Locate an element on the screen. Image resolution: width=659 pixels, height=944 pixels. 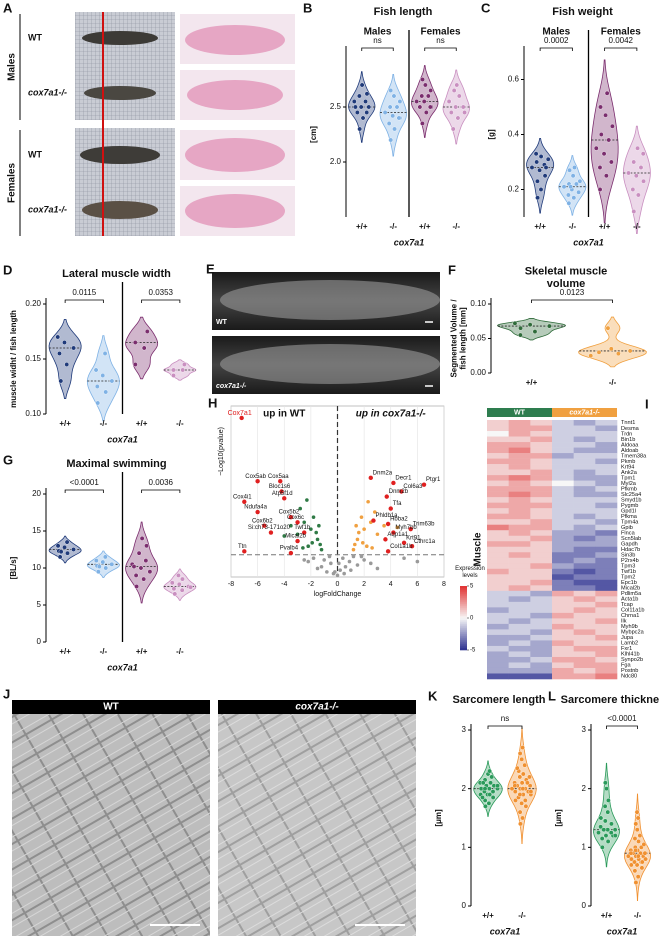
photo is located at coordinates (125, 182).